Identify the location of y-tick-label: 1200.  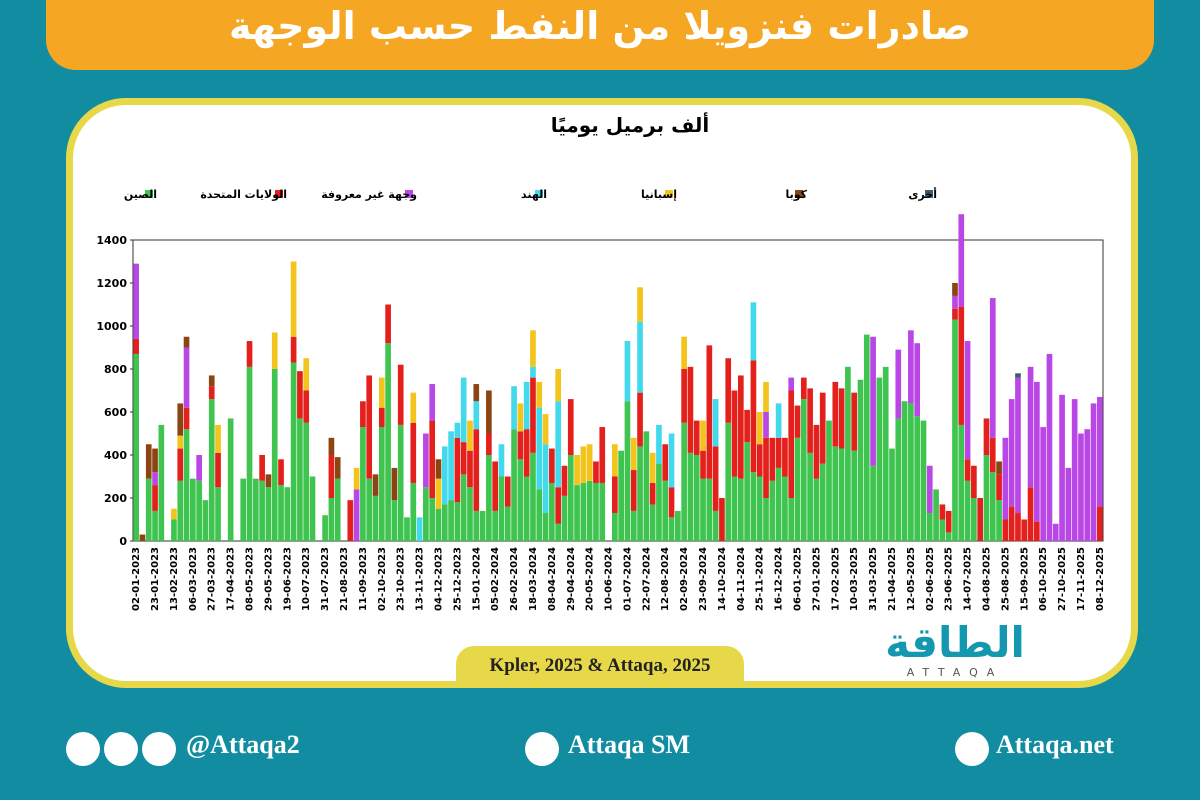
(111, 283).